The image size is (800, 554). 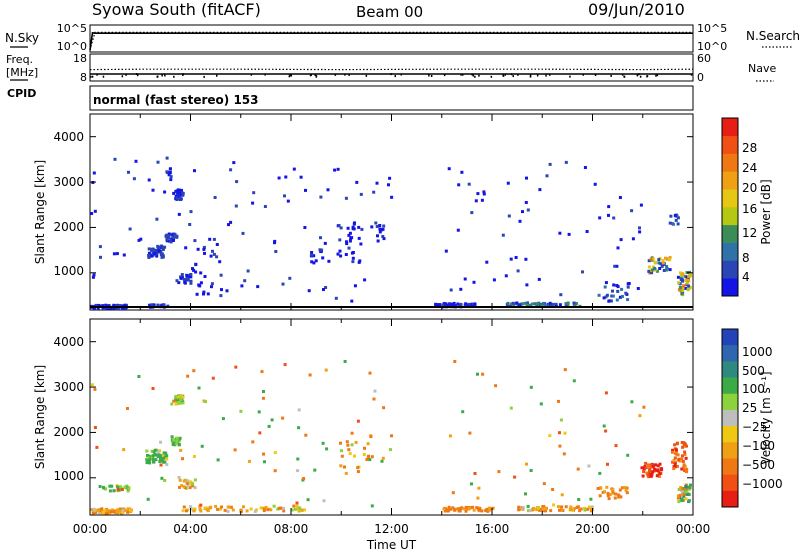 What do you see at coordinates (391, 529) in the screenshot?
I see `xtick-1200: 12:00` at bounding box center [391, 529].